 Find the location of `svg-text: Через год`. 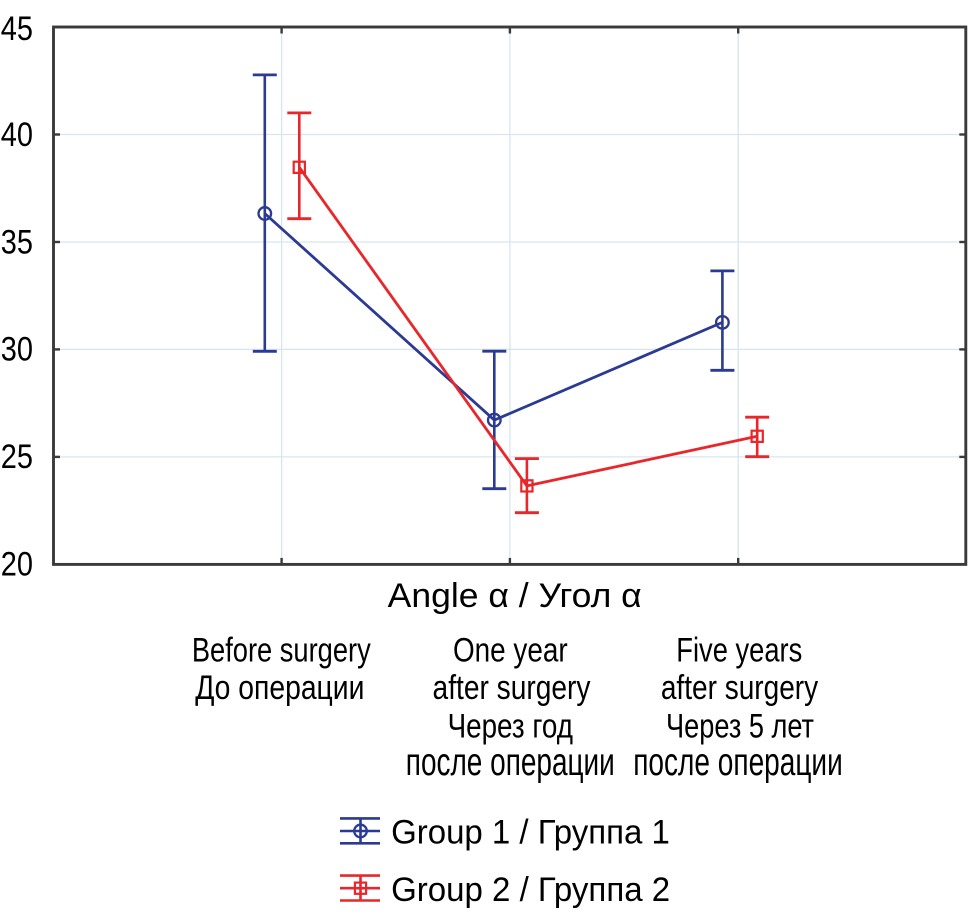

svg-text: Через год is located at coordinates (511, 726).